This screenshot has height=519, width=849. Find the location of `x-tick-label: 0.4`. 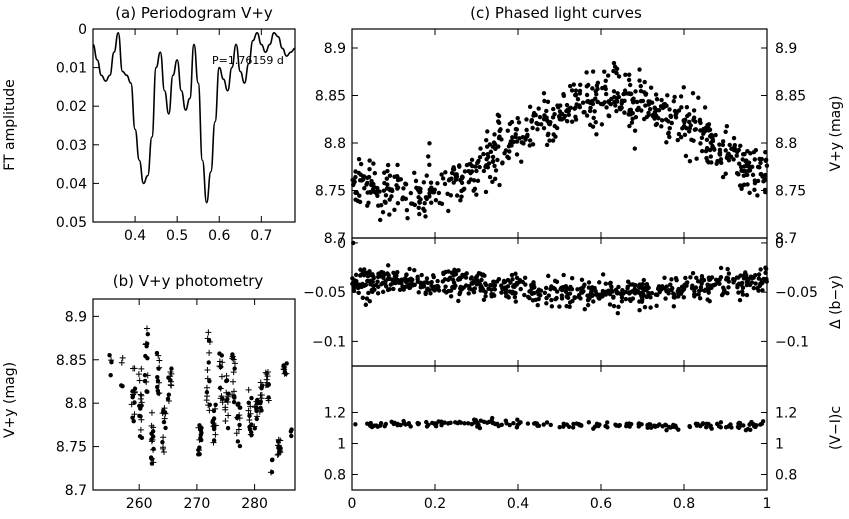

x-tick-label: 0.4 is located at coordinates (518, 504).